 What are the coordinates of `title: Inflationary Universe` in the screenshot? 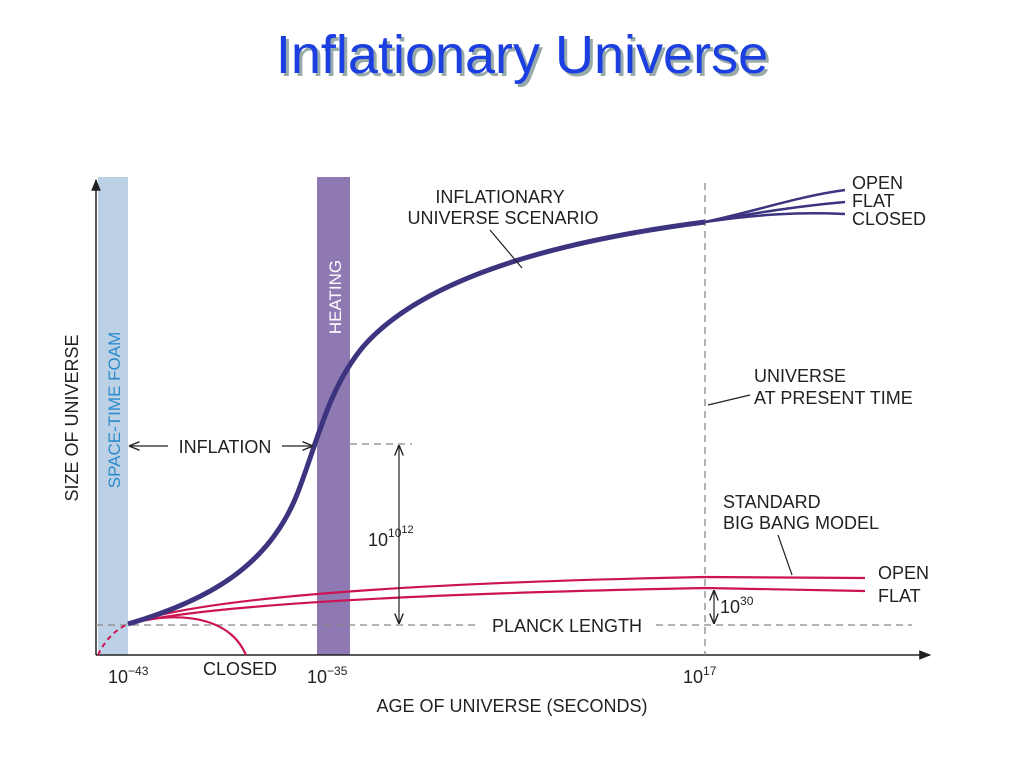 It's located at (522, 55).